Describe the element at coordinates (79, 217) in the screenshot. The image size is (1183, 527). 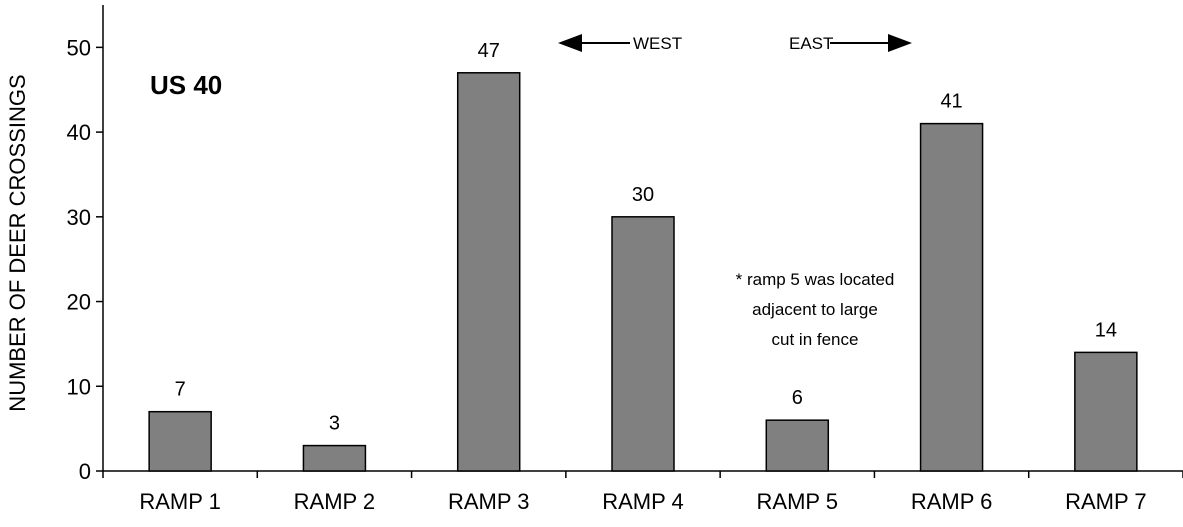
I see `y-tick-label: 30` at that location.